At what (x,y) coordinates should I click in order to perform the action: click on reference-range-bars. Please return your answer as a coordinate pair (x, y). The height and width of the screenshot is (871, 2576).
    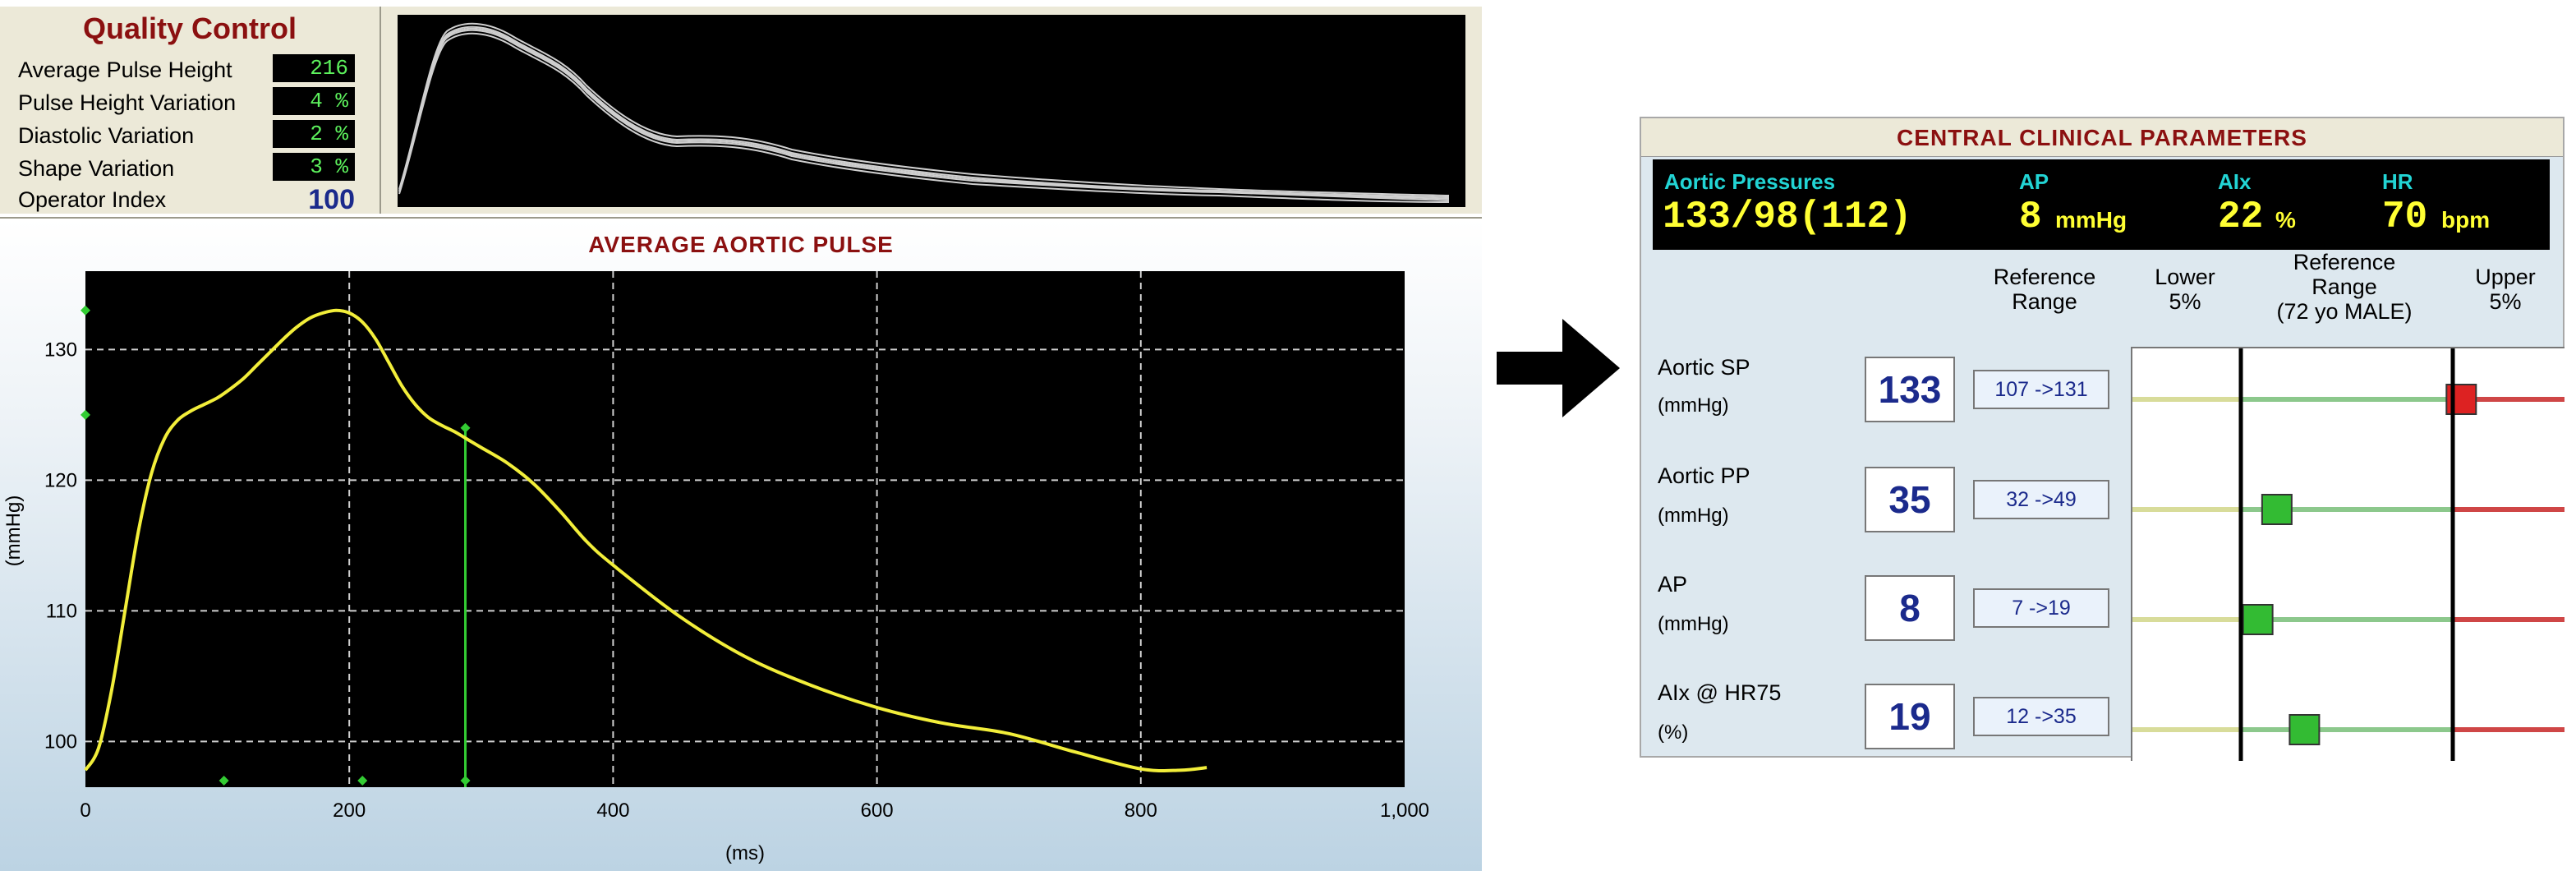
    Looking at the image, I should click on (2347, 554).